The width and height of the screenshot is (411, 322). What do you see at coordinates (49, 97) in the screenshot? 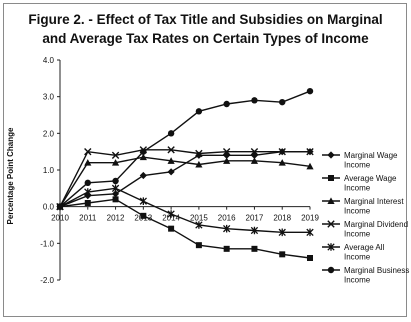
I see `y-tick-label: 3.0` at bounding box center [49, 97].